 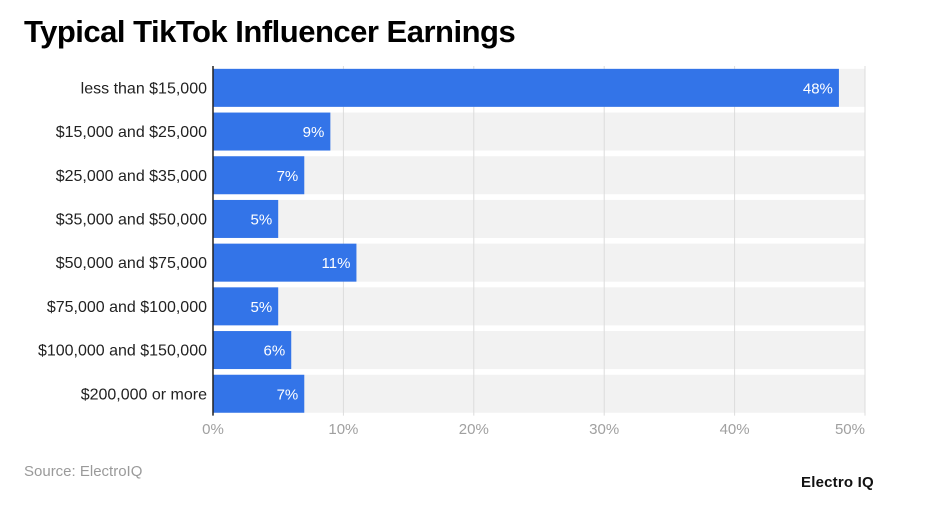 I want to click on data-label: 6%, so click(x=275, y=351).